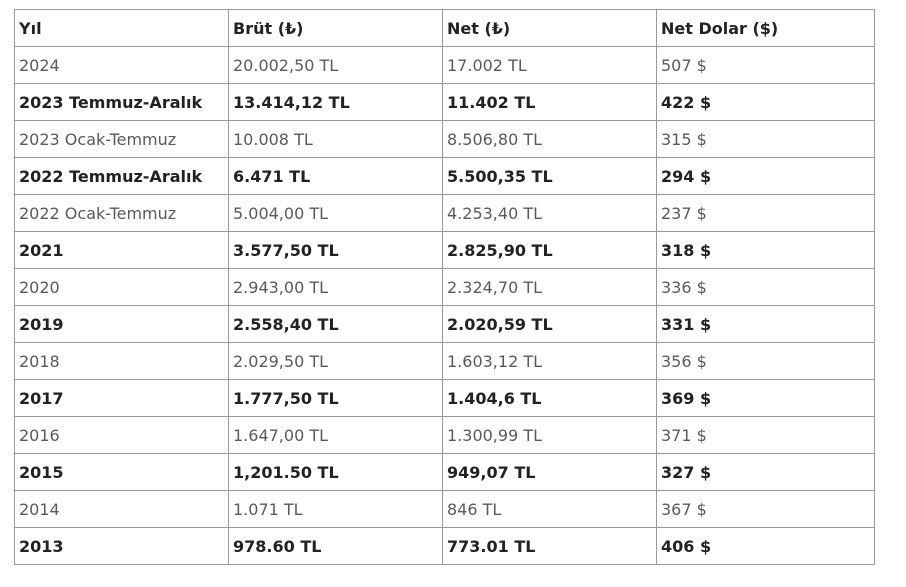  What do you see at coordinates (765, 213) in the screenshot?
I see `cell-net-dollar: 237 $` at bounding box center [765, 213].